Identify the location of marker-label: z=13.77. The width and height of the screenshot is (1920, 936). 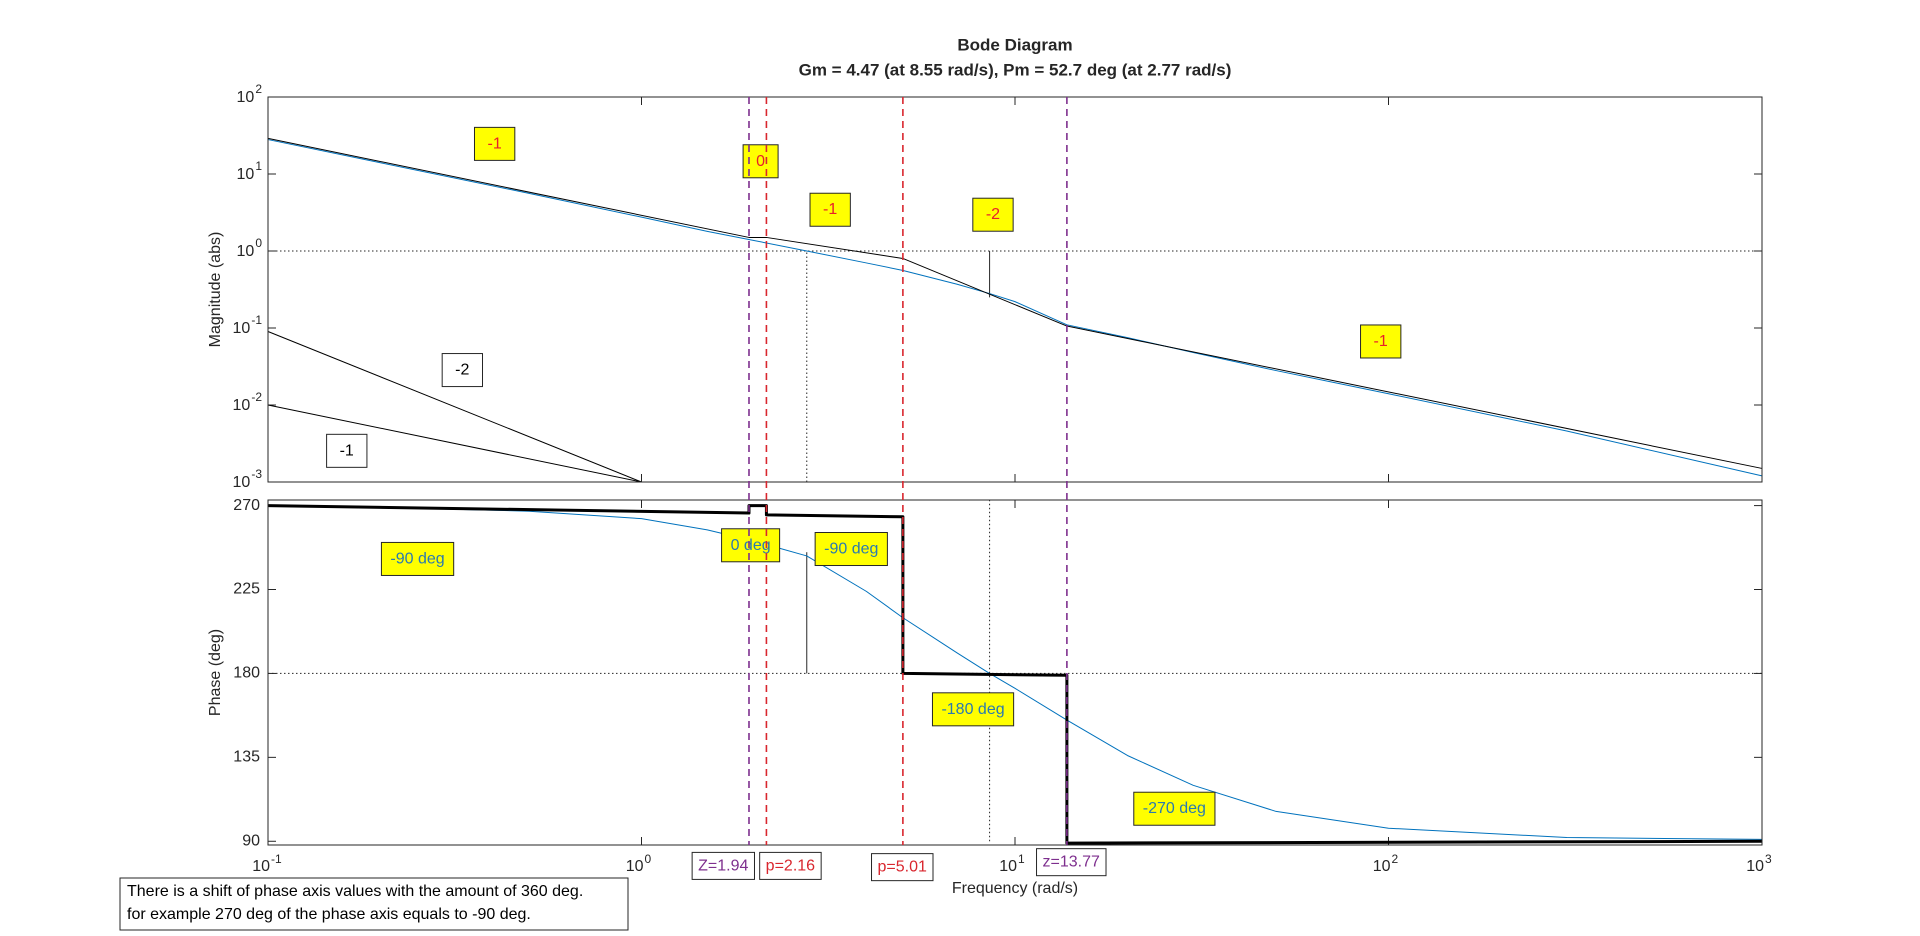
(1071, 862).